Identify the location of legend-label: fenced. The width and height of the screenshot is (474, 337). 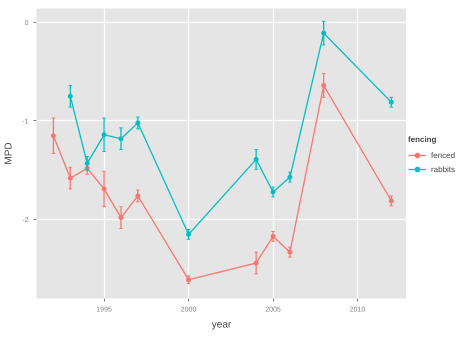
(443, 155).